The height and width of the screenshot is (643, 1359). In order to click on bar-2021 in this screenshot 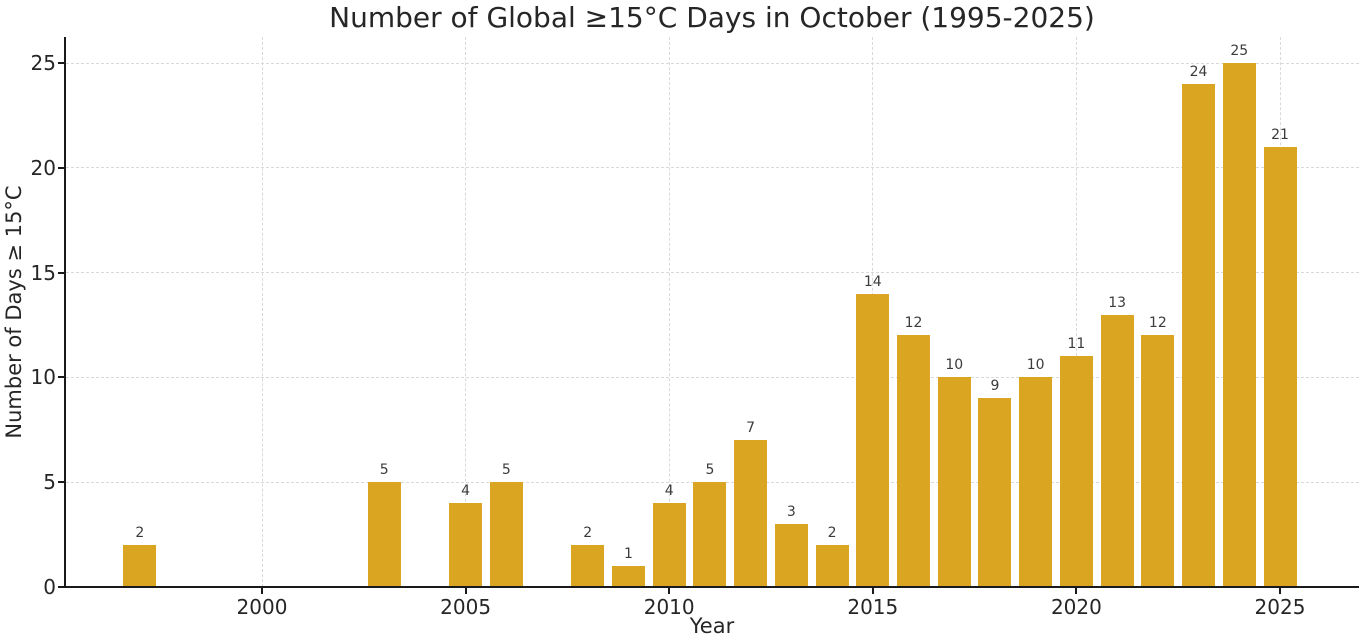, I will do `click(1117, 450)`.